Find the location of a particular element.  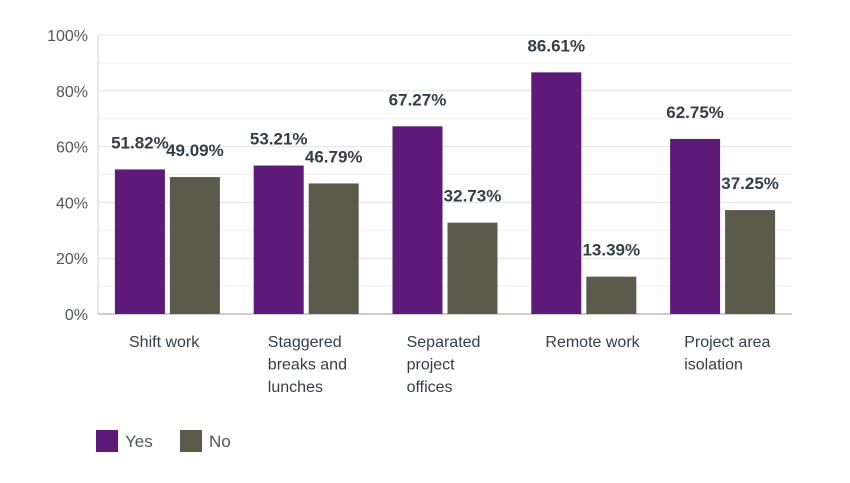

data-label: 86.61% is located at coordinates (556, 45).